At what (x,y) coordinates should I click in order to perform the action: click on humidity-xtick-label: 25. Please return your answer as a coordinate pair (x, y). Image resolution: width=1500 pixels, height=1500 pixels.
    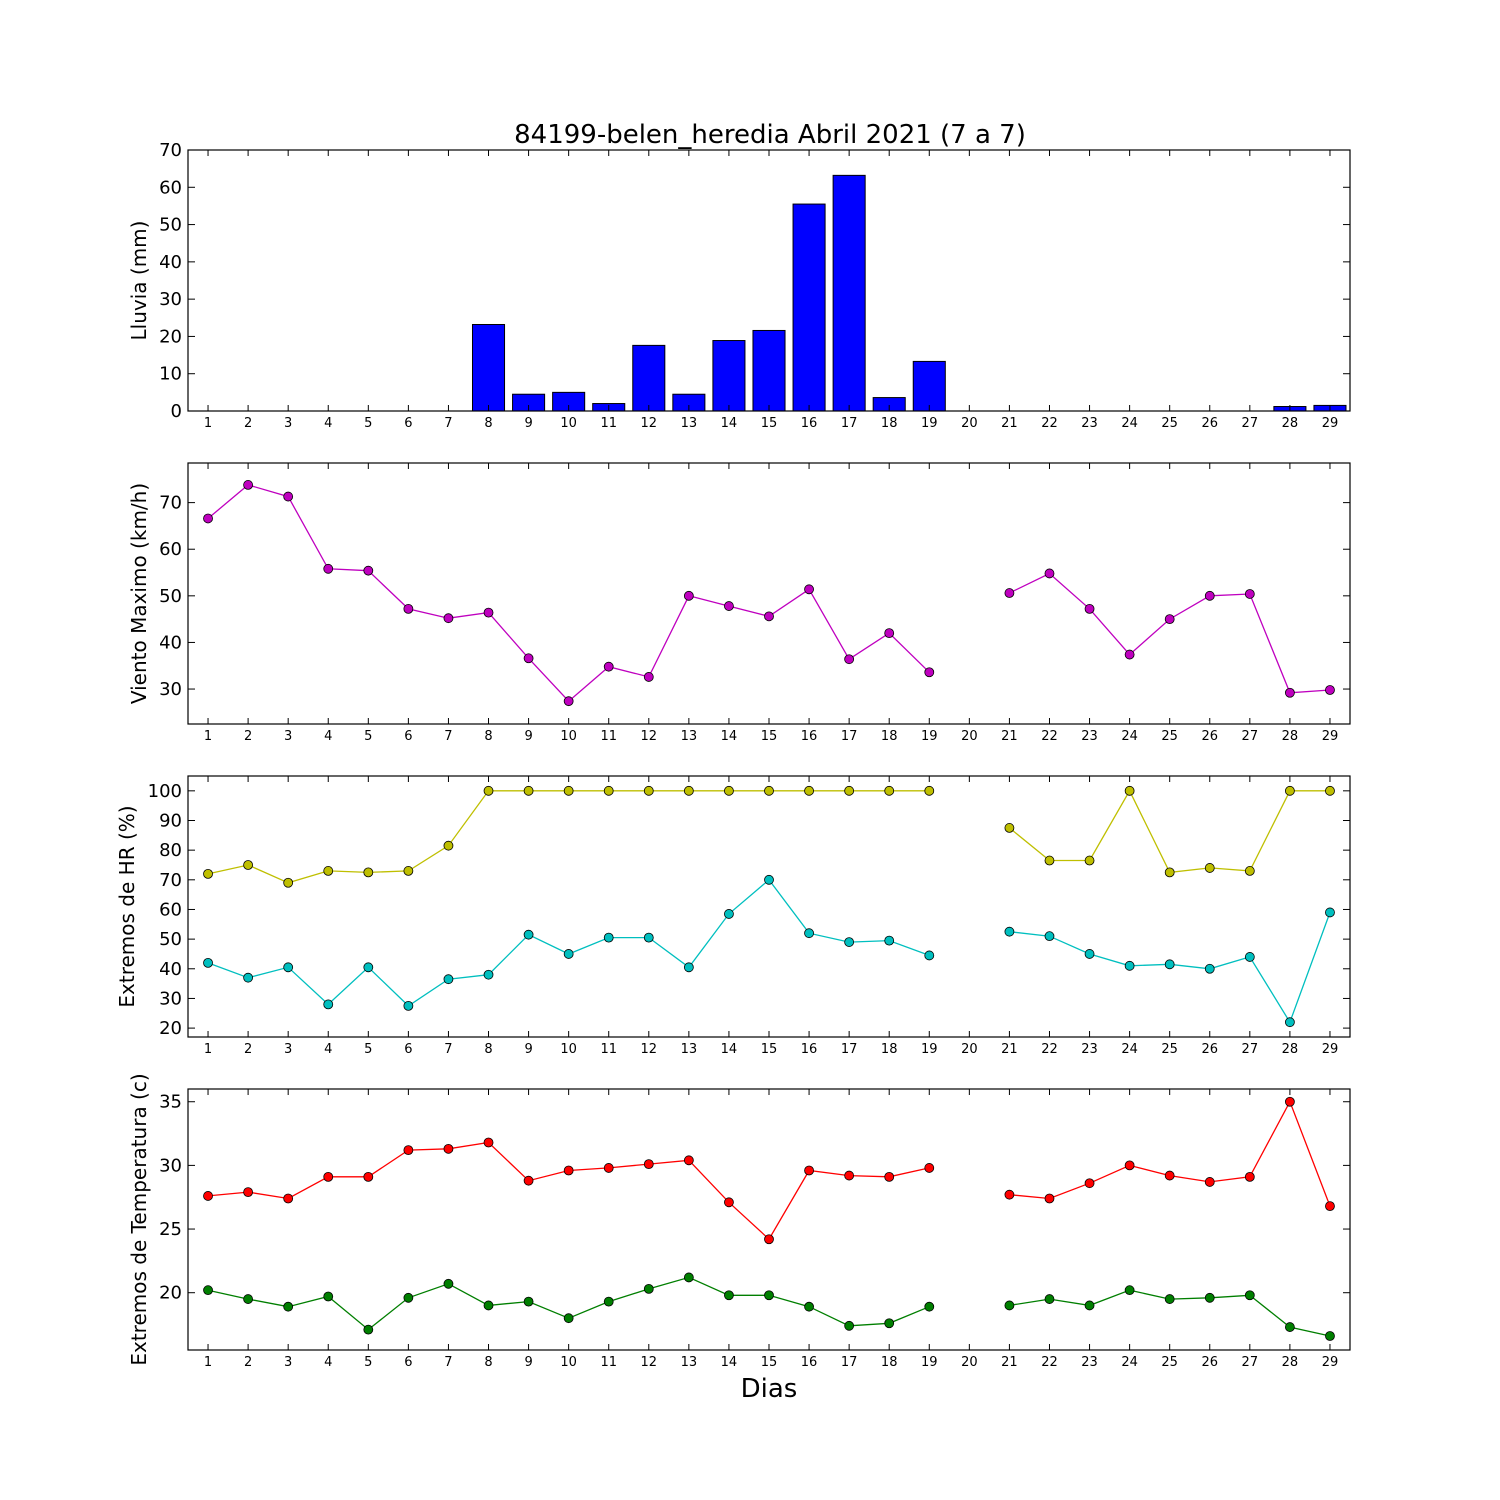
    Looking at the image, I should click on (1169, 1049).